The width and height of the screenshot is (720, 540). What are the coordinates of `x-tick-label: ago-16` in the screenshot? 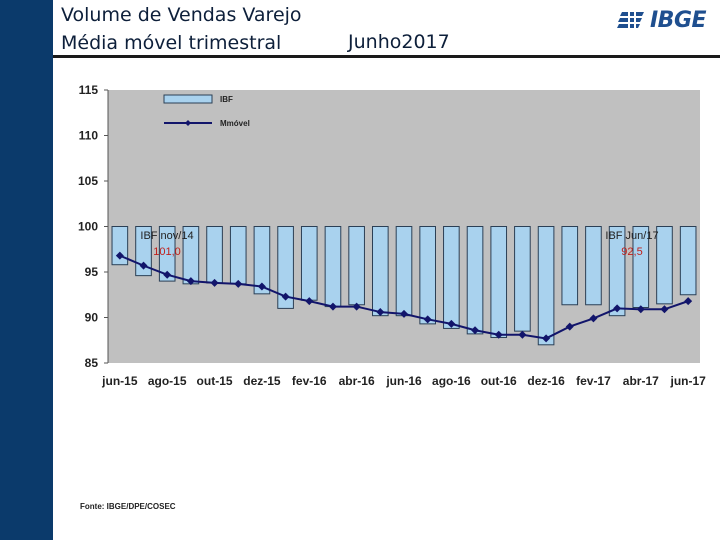 It's located at (451, 381).